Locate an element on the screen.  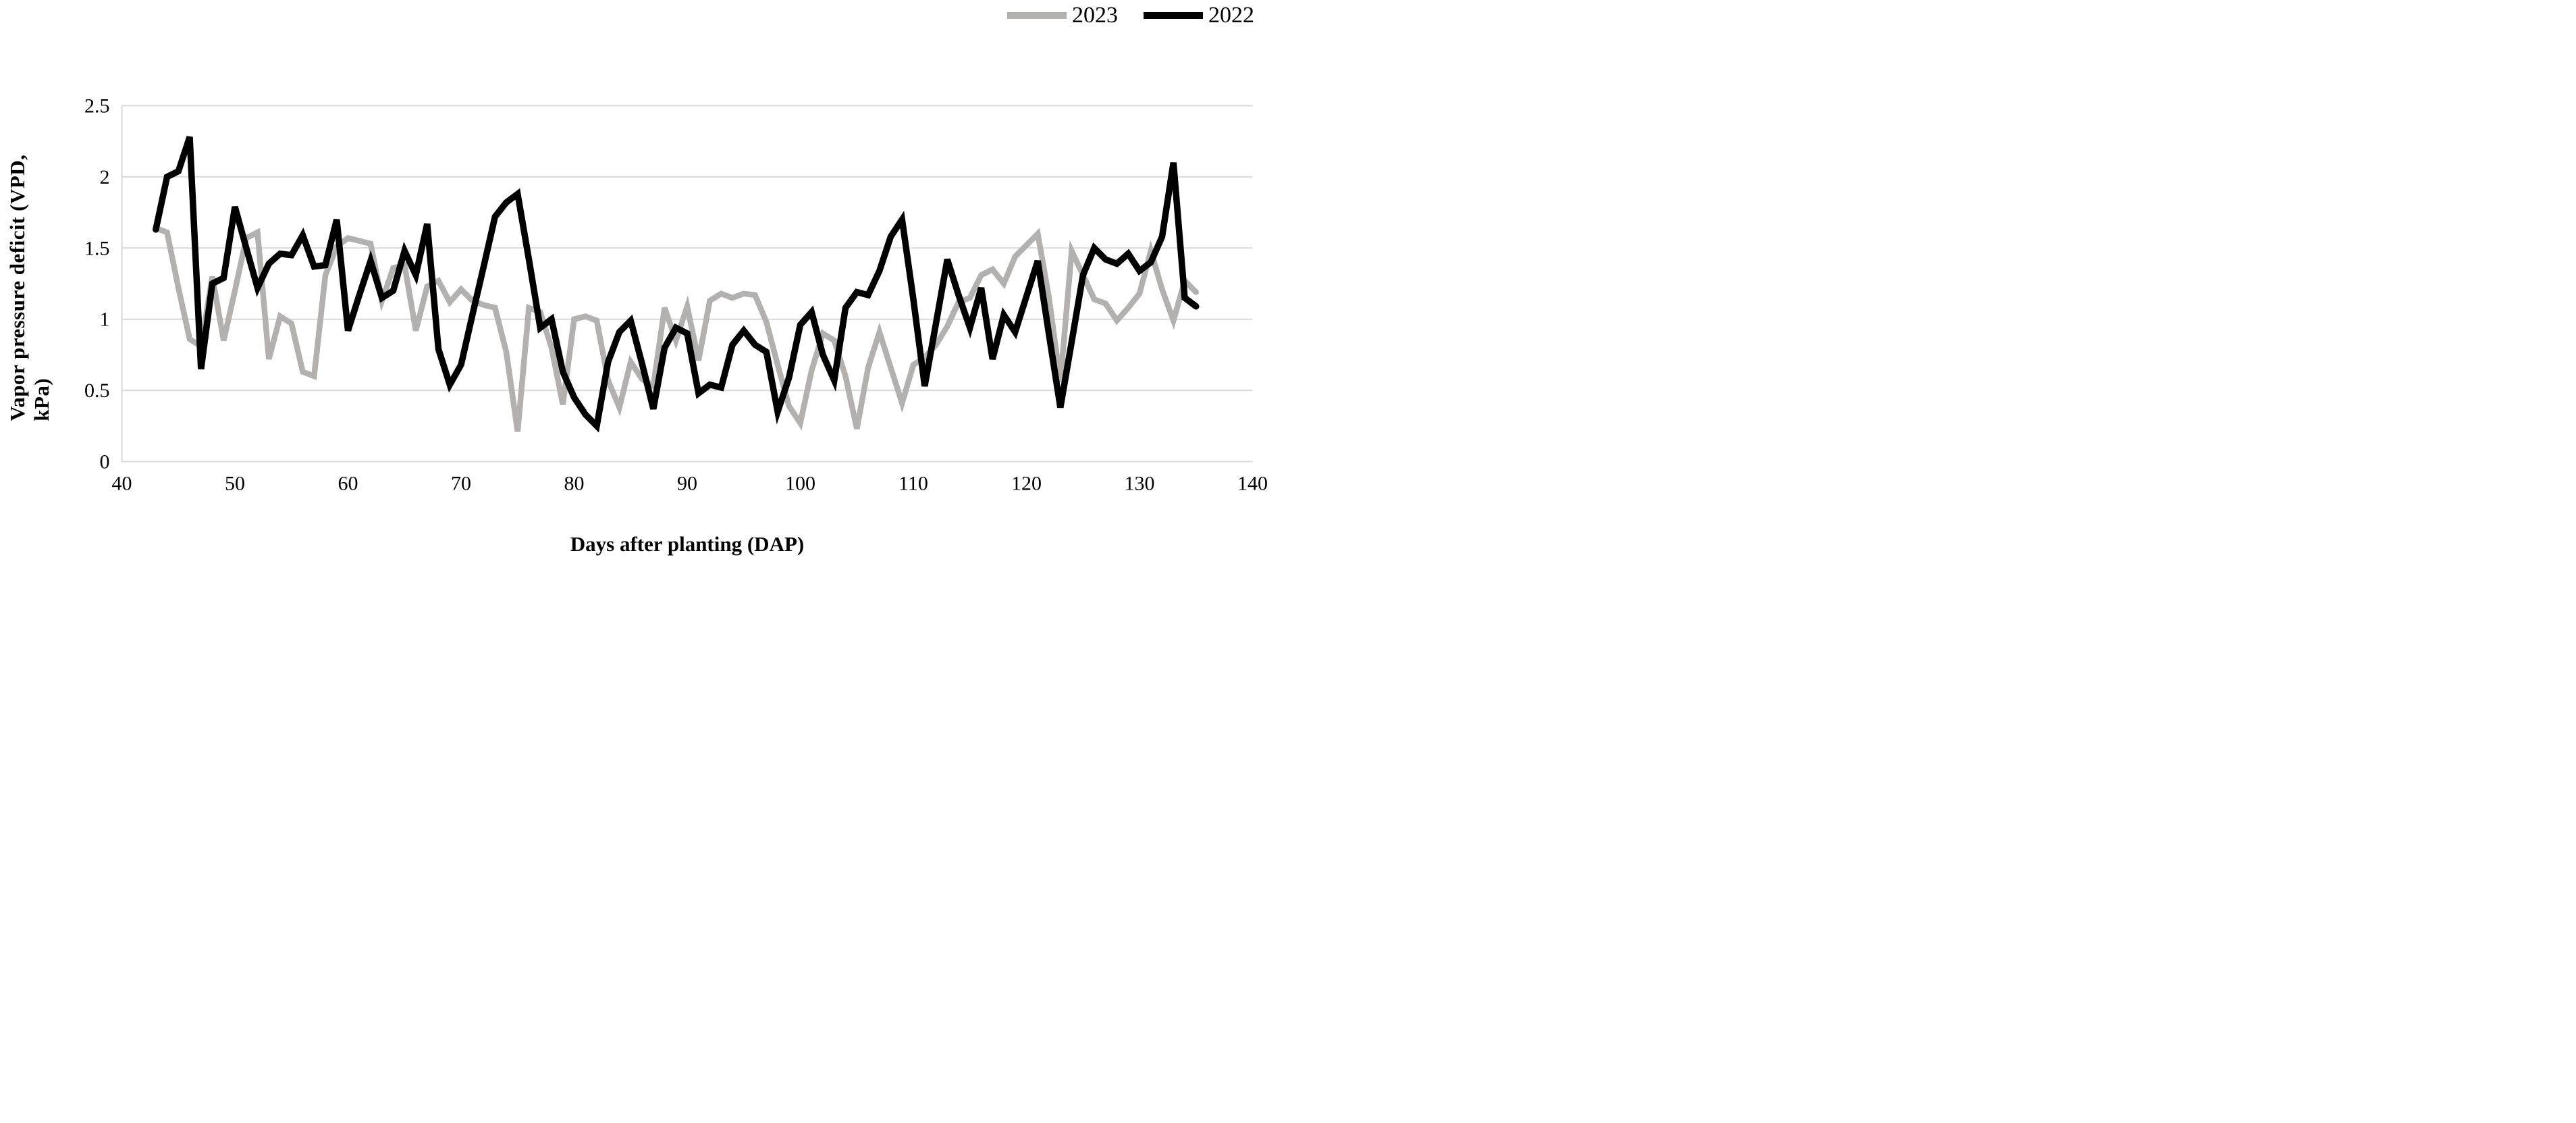
x-tick-80: 80 is located at coordinates (574, 484).